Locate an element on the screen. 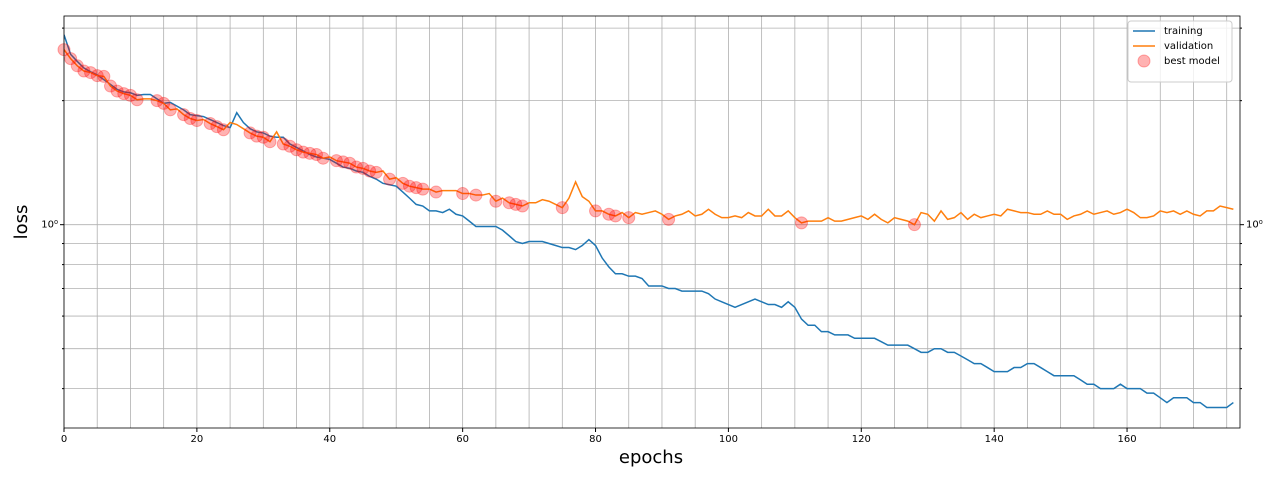 The width and height of the screenshot is (1280, 480). legend-box is located at coordinates (1180, 51).